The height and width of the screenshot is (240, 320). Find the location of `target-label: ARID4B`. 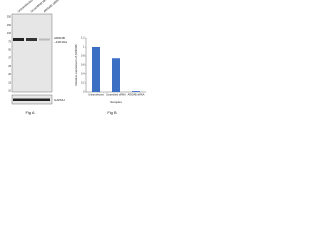

target-label: ARID4B is located at coordinates (59, 38).